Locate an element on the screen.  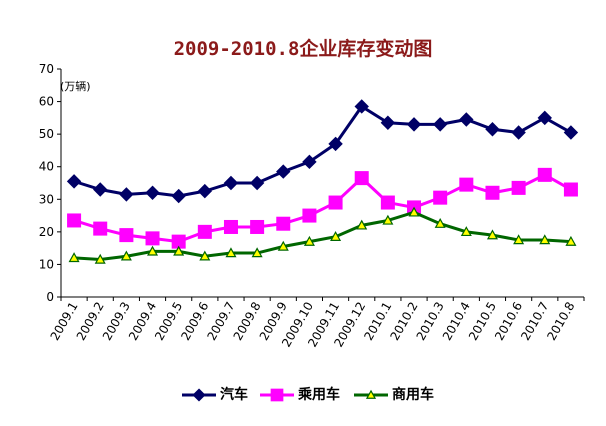
y-axis-unit-label: (万辆) is located at coordinates (75, 86).